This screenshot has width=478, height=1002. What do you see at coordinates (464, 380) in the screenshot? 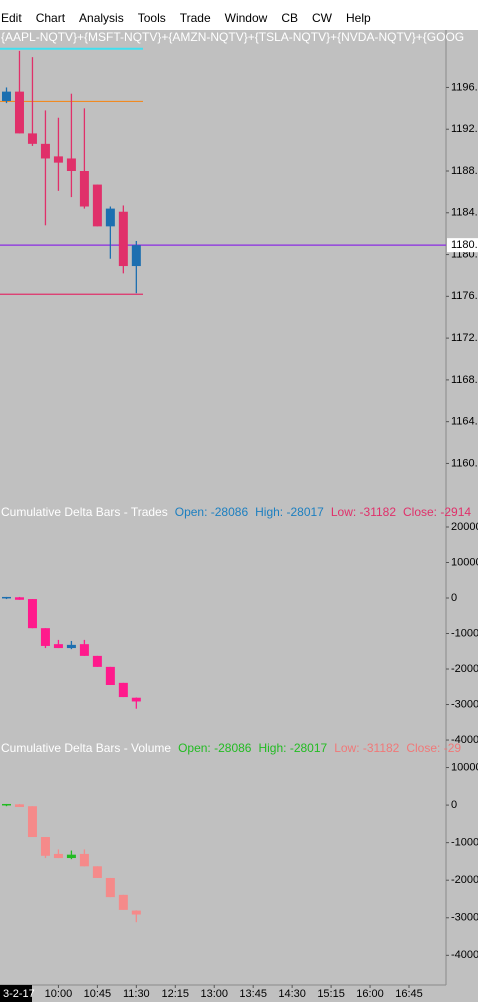
I see `y-tick-label: 1168.00` at bounding box center [464, 380].